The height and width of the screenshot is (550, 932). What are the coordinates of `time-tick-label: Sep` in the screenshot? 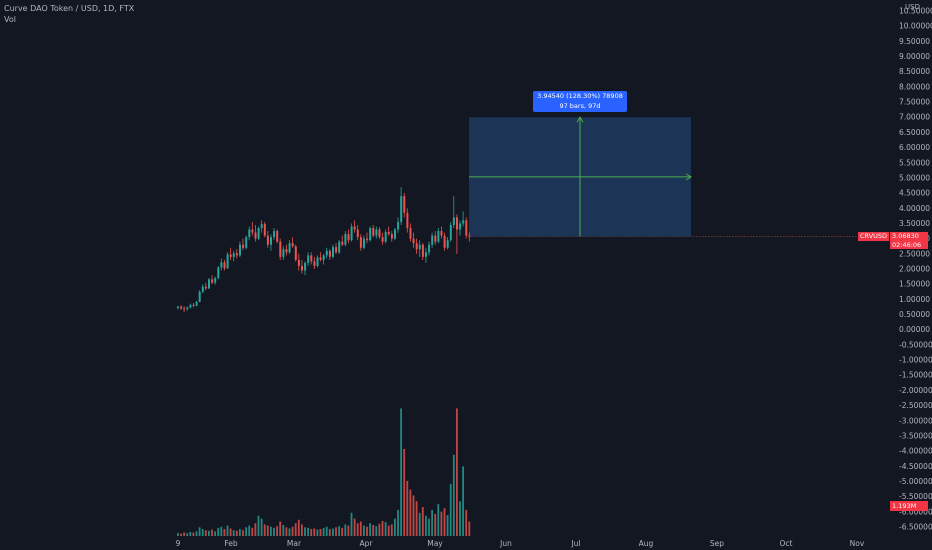 It's located at (717, 543).